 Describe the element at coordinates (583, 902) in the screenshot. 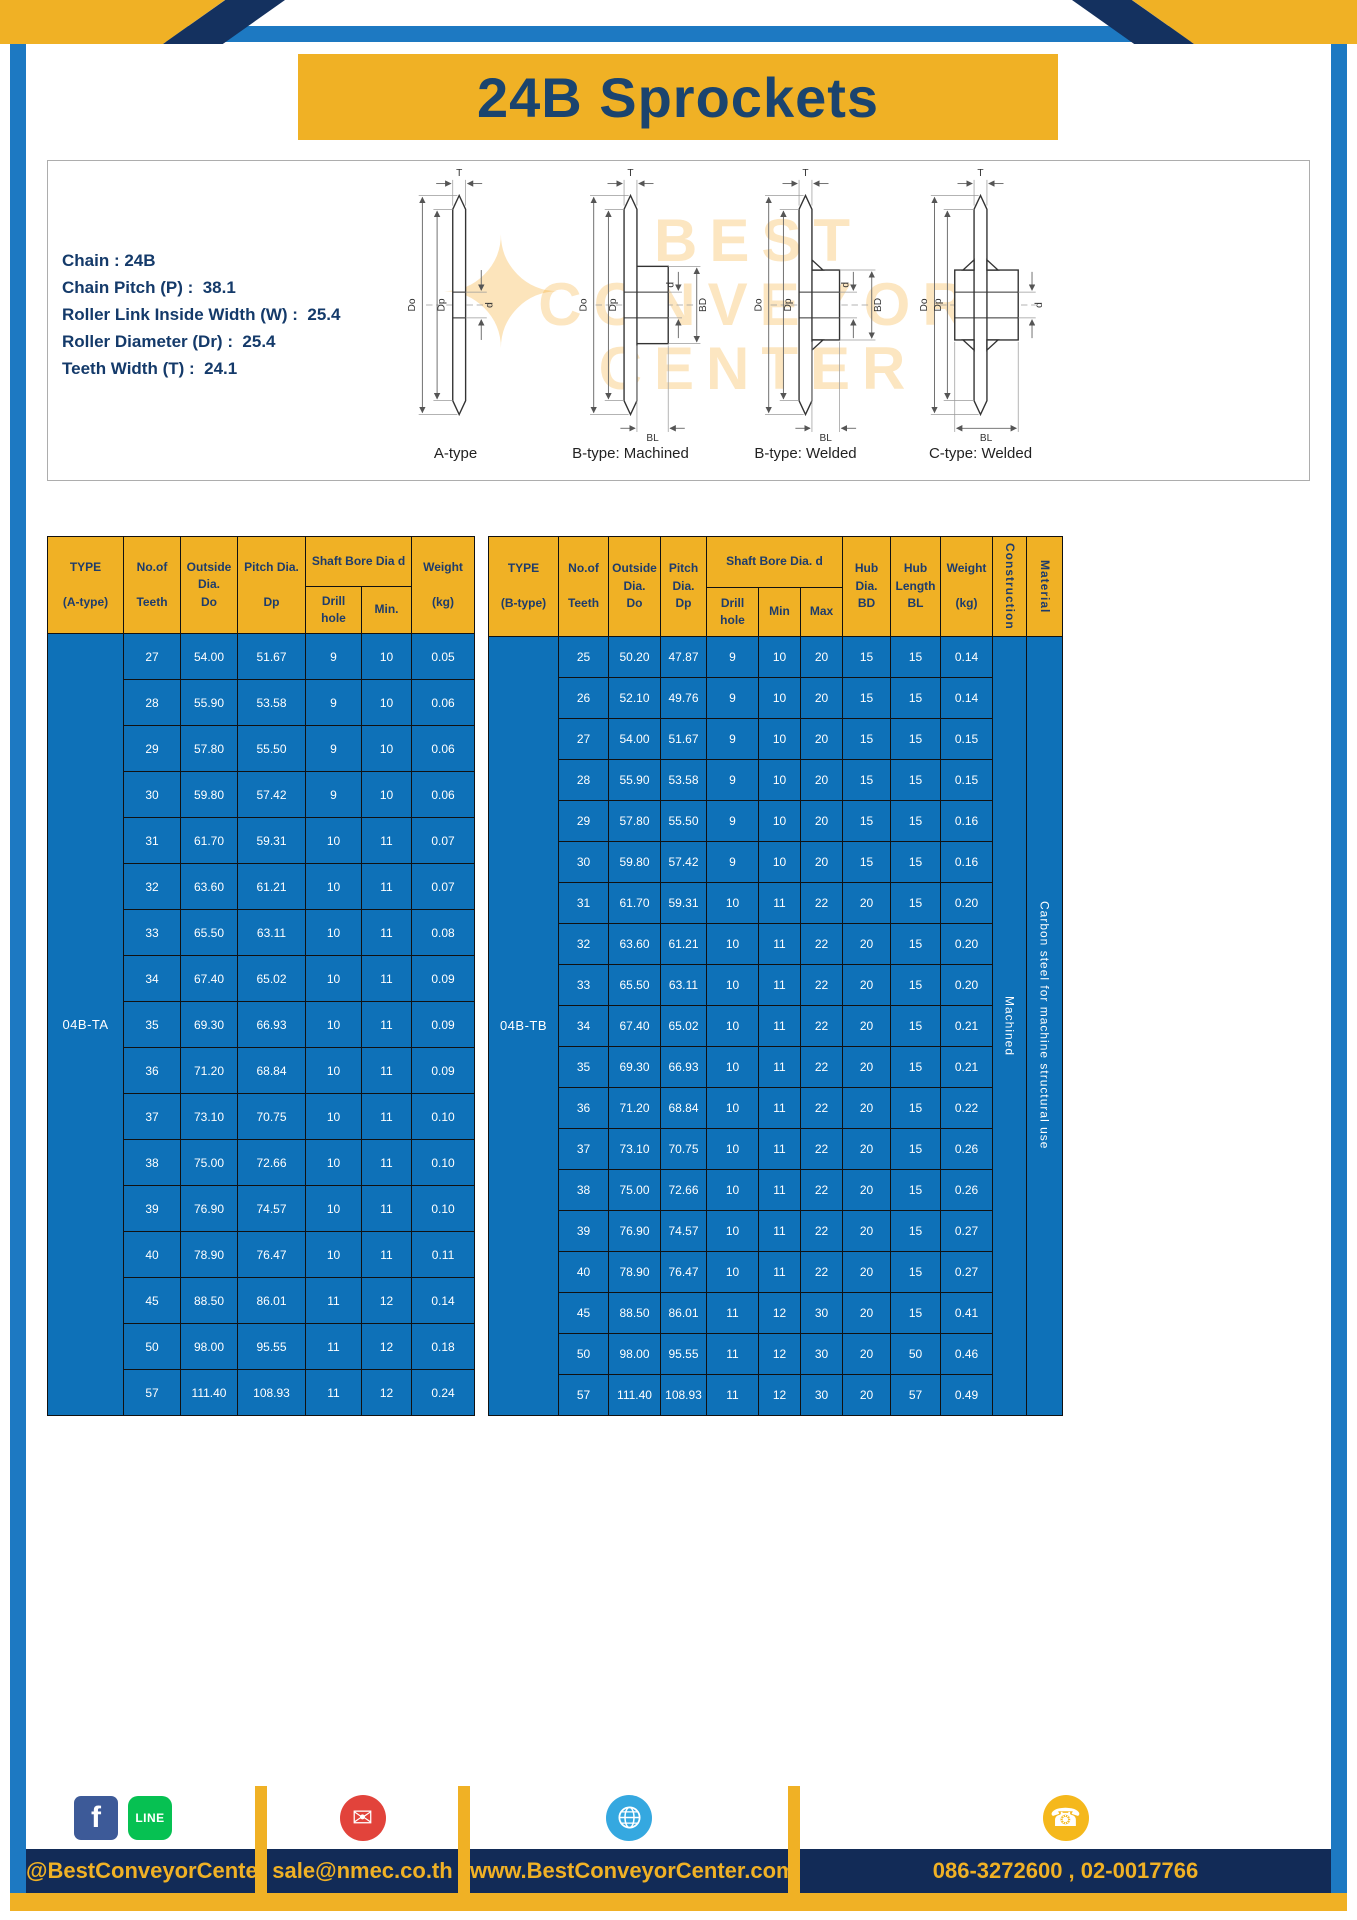

I see `data-cell: 31` at that location.